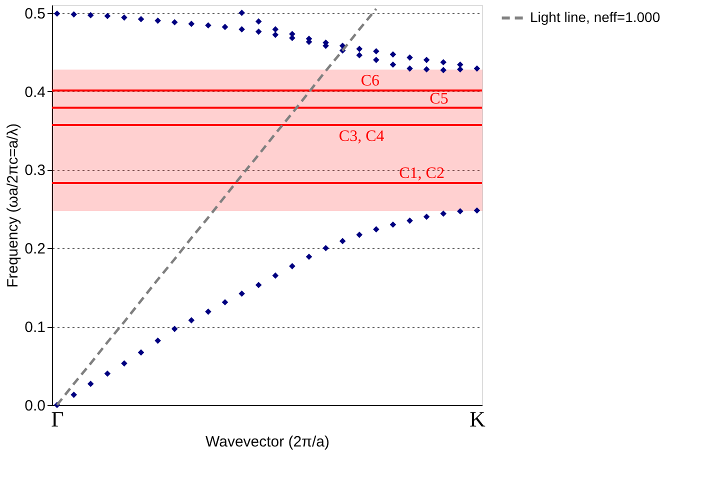  Describe the element at coordinates (35, 327) in the screenshot. I see `y-tick-label: 0.1` at that location.